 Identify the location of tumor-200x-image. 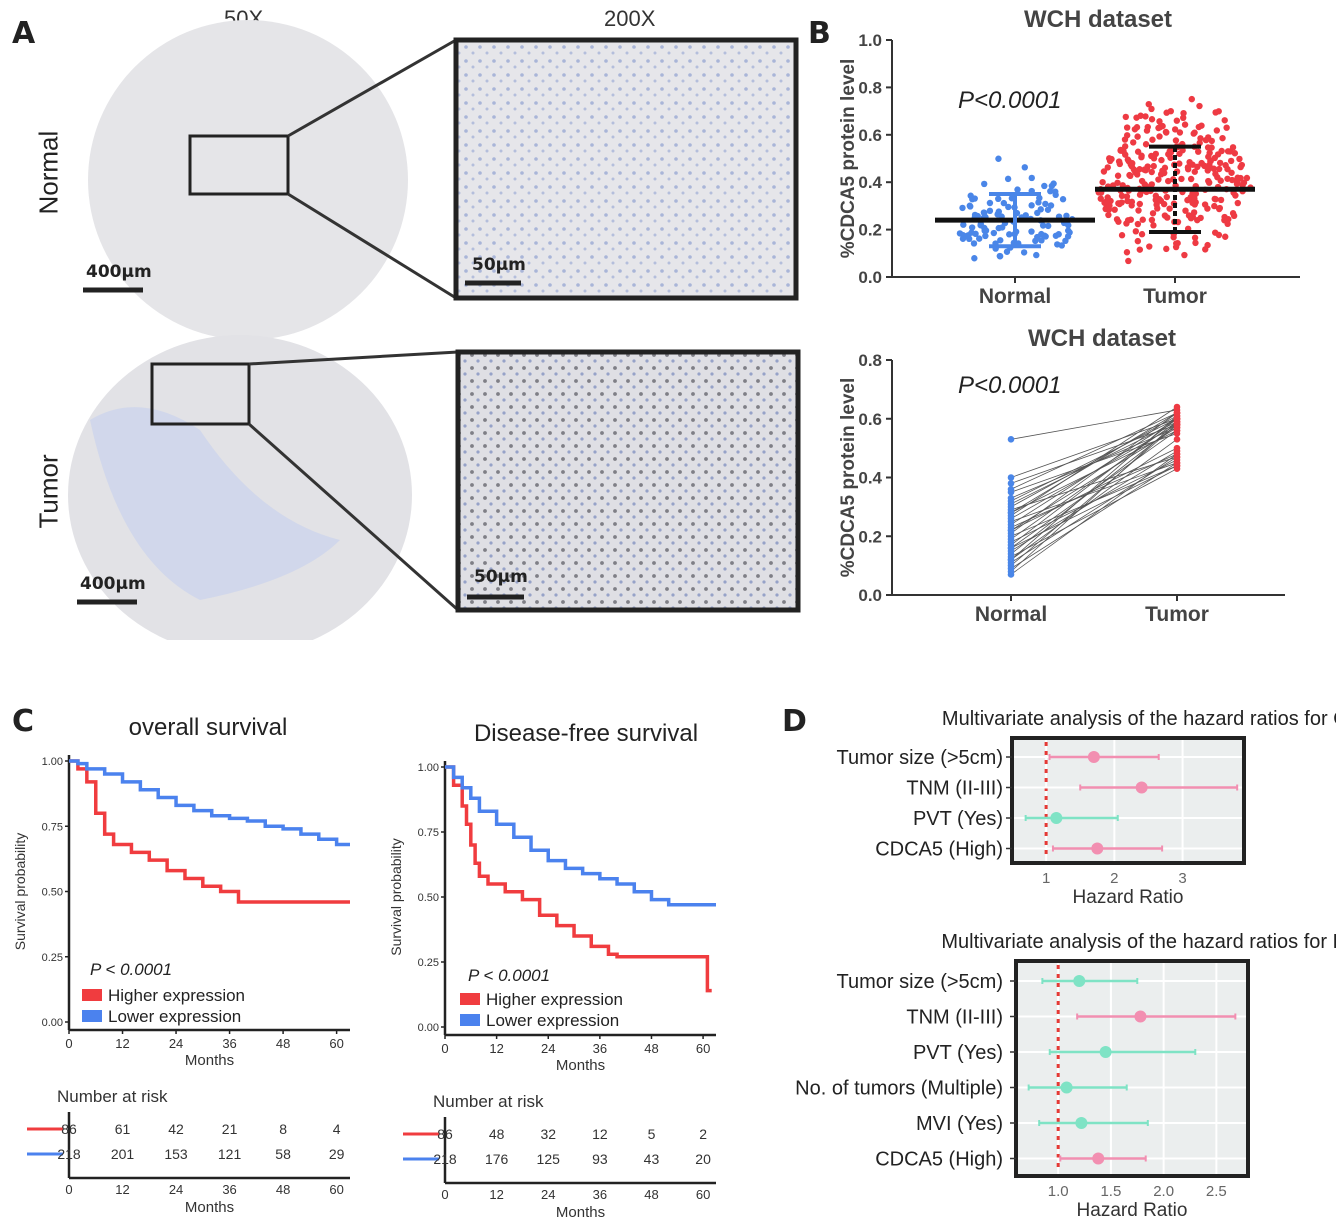
(628, 481).